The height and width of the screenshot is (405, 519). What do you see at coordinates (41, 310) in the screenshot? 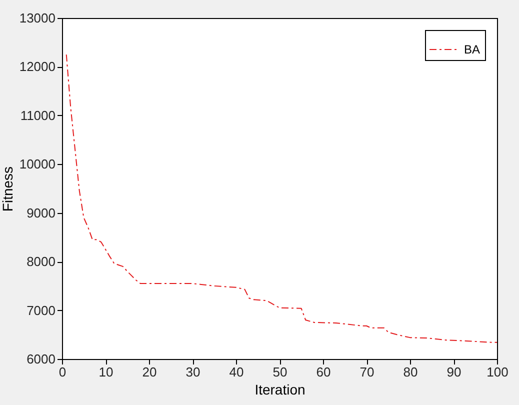
I see `y-tick-label: 7000` at bounding box center [41, 310].